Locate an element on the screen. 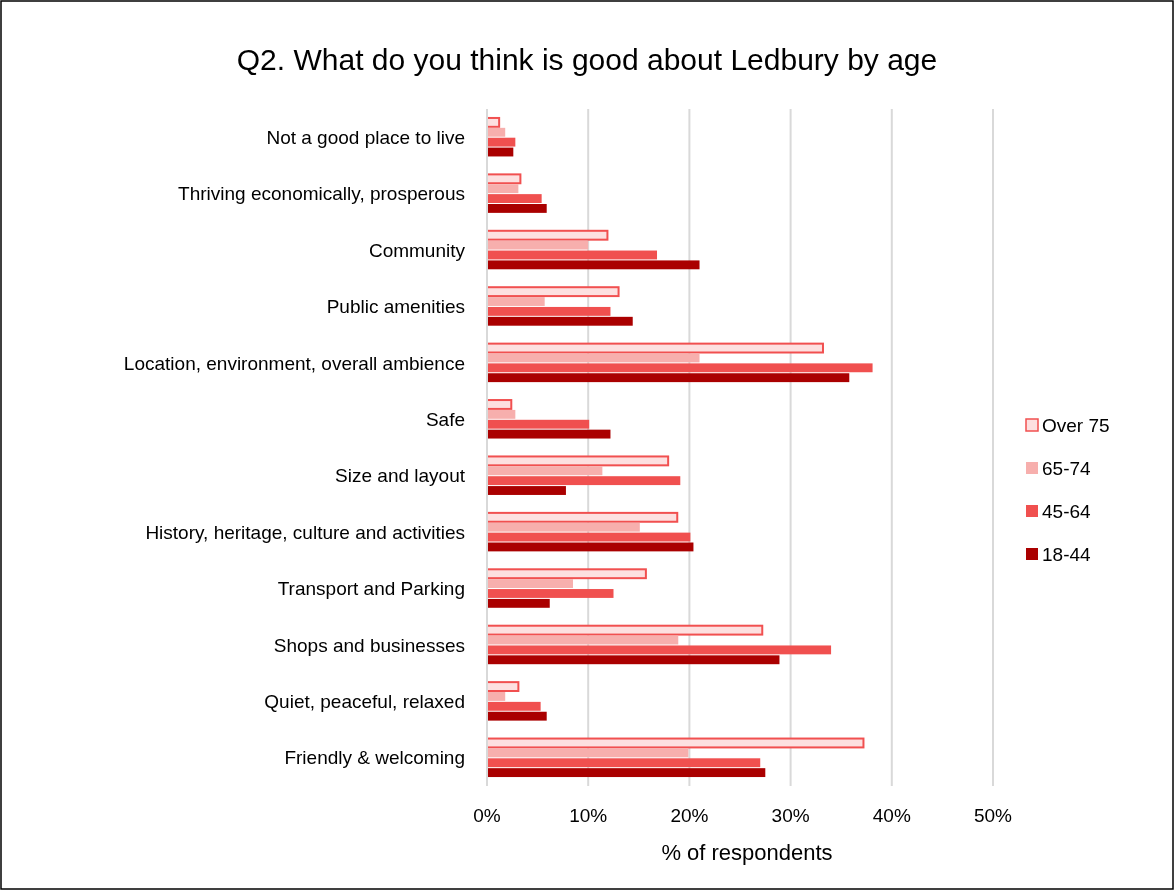 The width and height of the screenshot is (1174, 890). legend-label: 45-64 is located at coordinates (1067, 511).